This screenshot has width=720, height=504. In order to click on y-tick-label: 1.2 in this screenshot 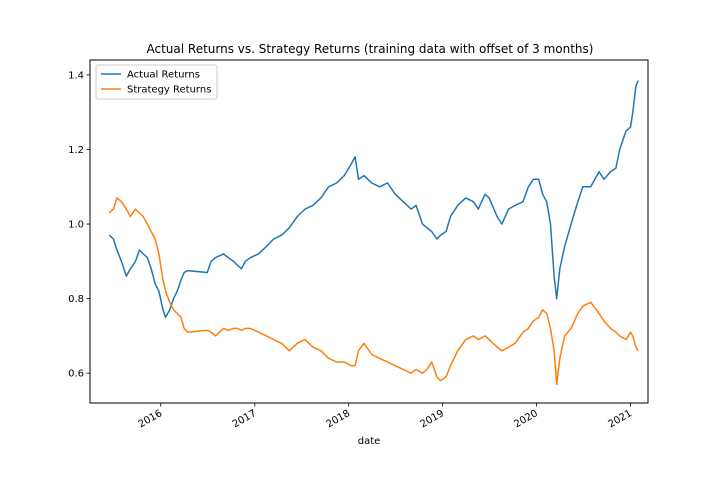, I will do `click(76, 150)`.